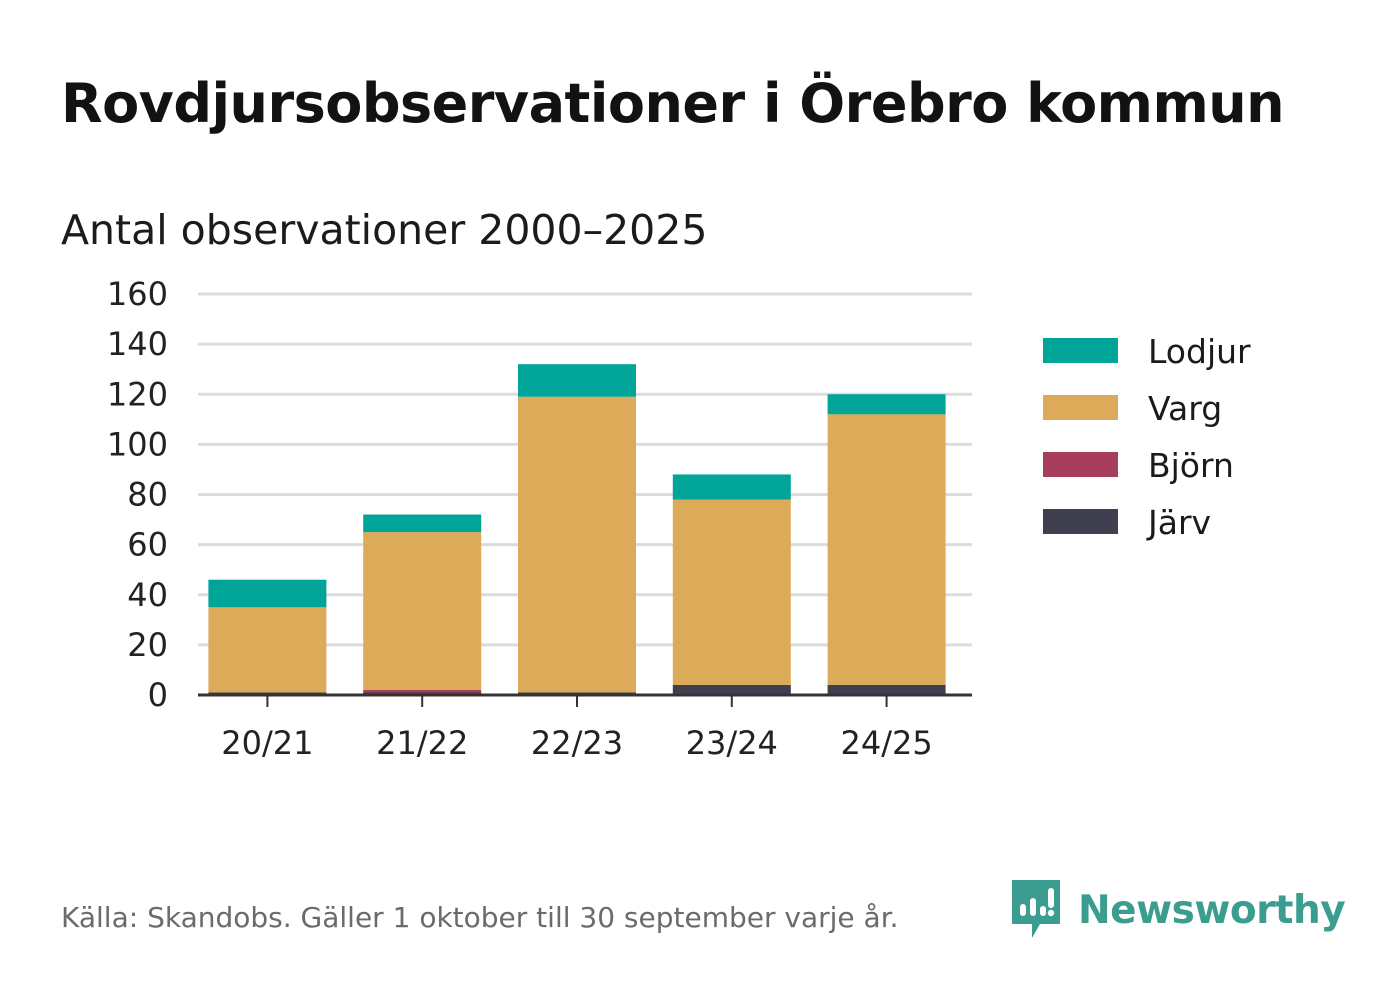  Describe the element at coordinates (732, 743) in the screenshot. I see `x-tick-label: 23/24` at that location.